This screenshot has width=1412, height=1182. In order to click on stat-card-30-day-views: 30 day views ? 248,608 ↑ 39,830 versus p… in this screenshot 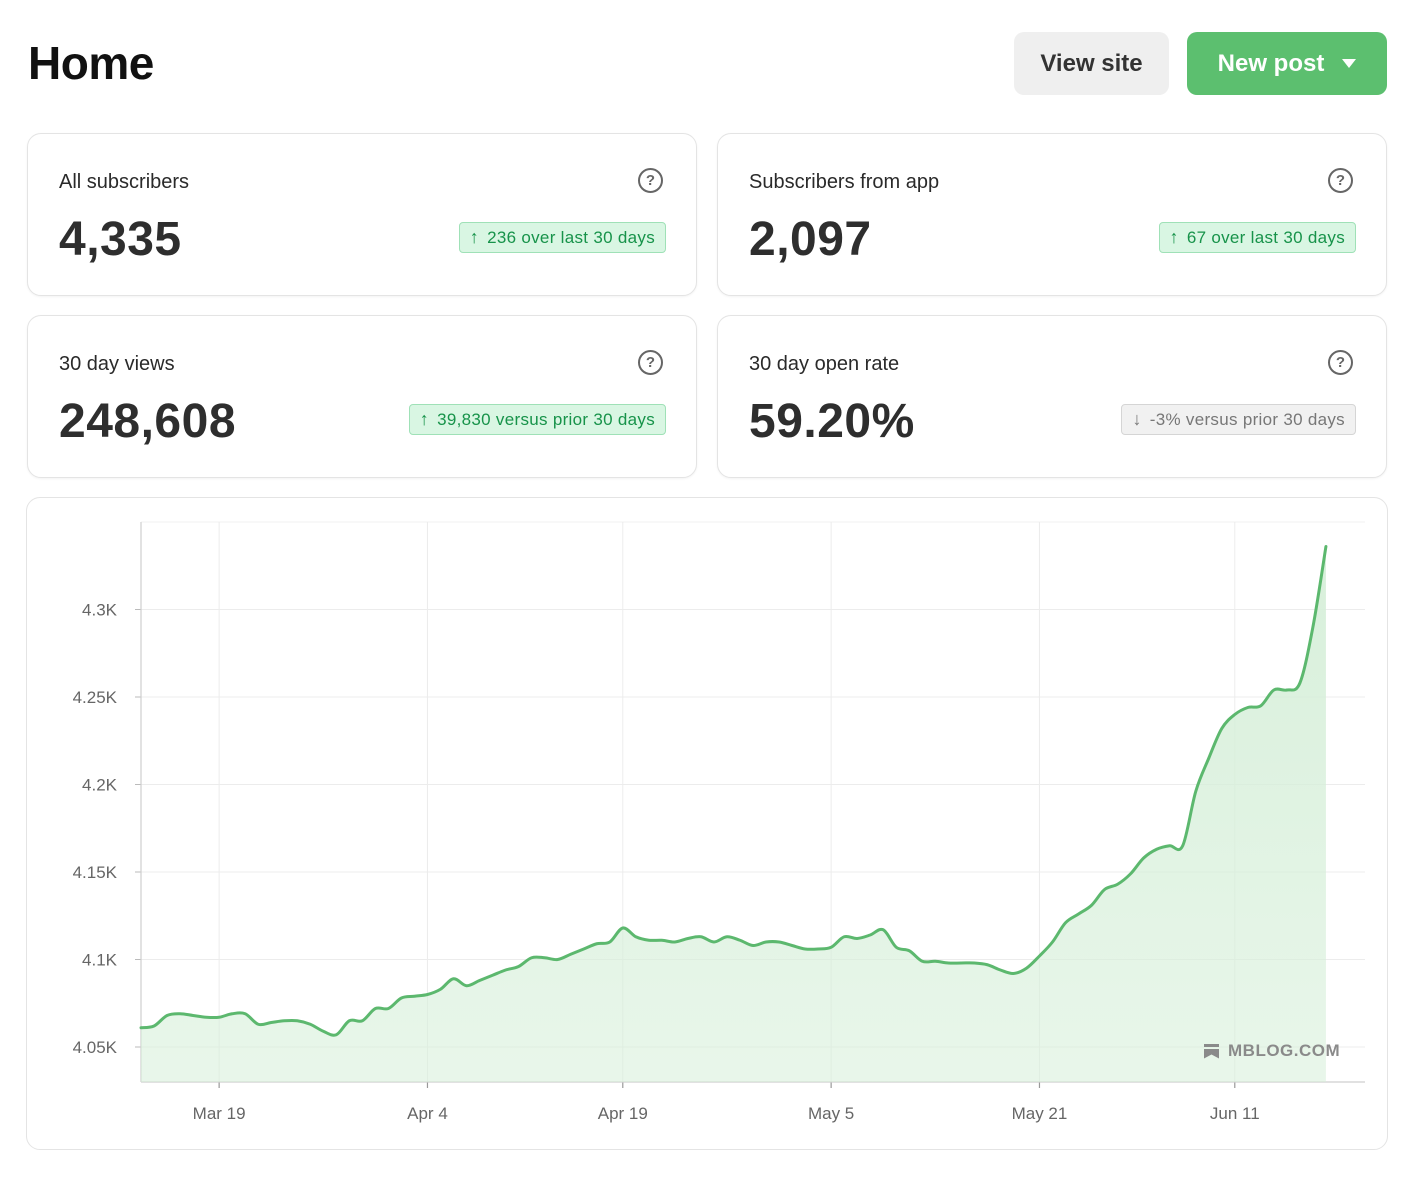, I will do `click(362, 396)`.